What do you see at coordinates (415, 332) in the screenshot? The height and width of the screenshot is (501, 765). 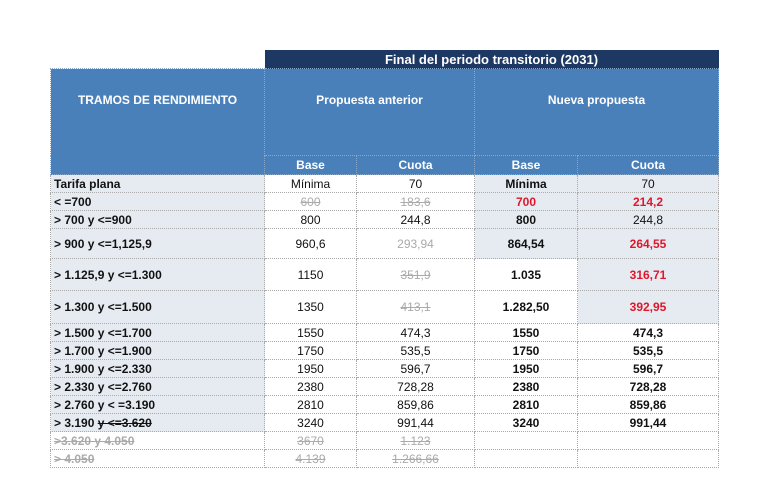 I see `ant-cuota: 474,3` at bounding box center [415, 332].